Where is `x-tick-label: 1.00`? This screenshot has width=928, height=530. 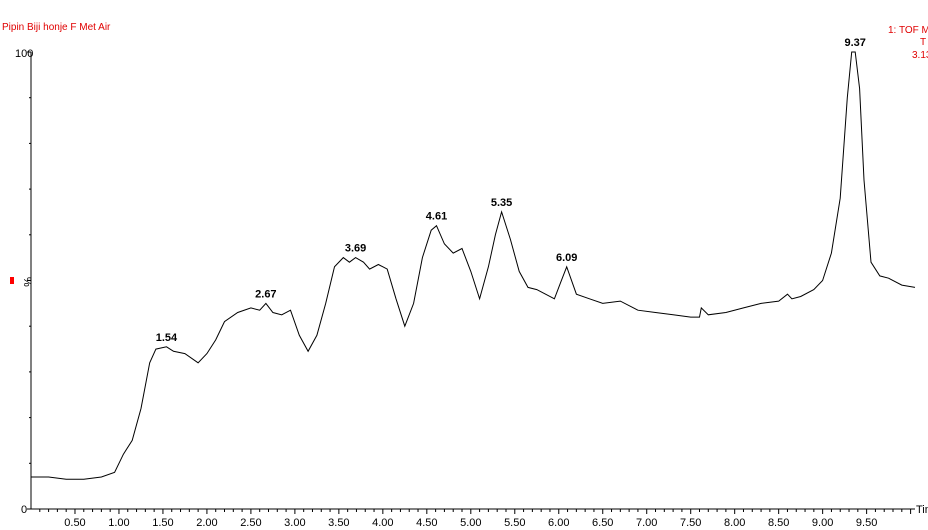
x-tick-label: 1.00 is located at coordinates (118, 523).